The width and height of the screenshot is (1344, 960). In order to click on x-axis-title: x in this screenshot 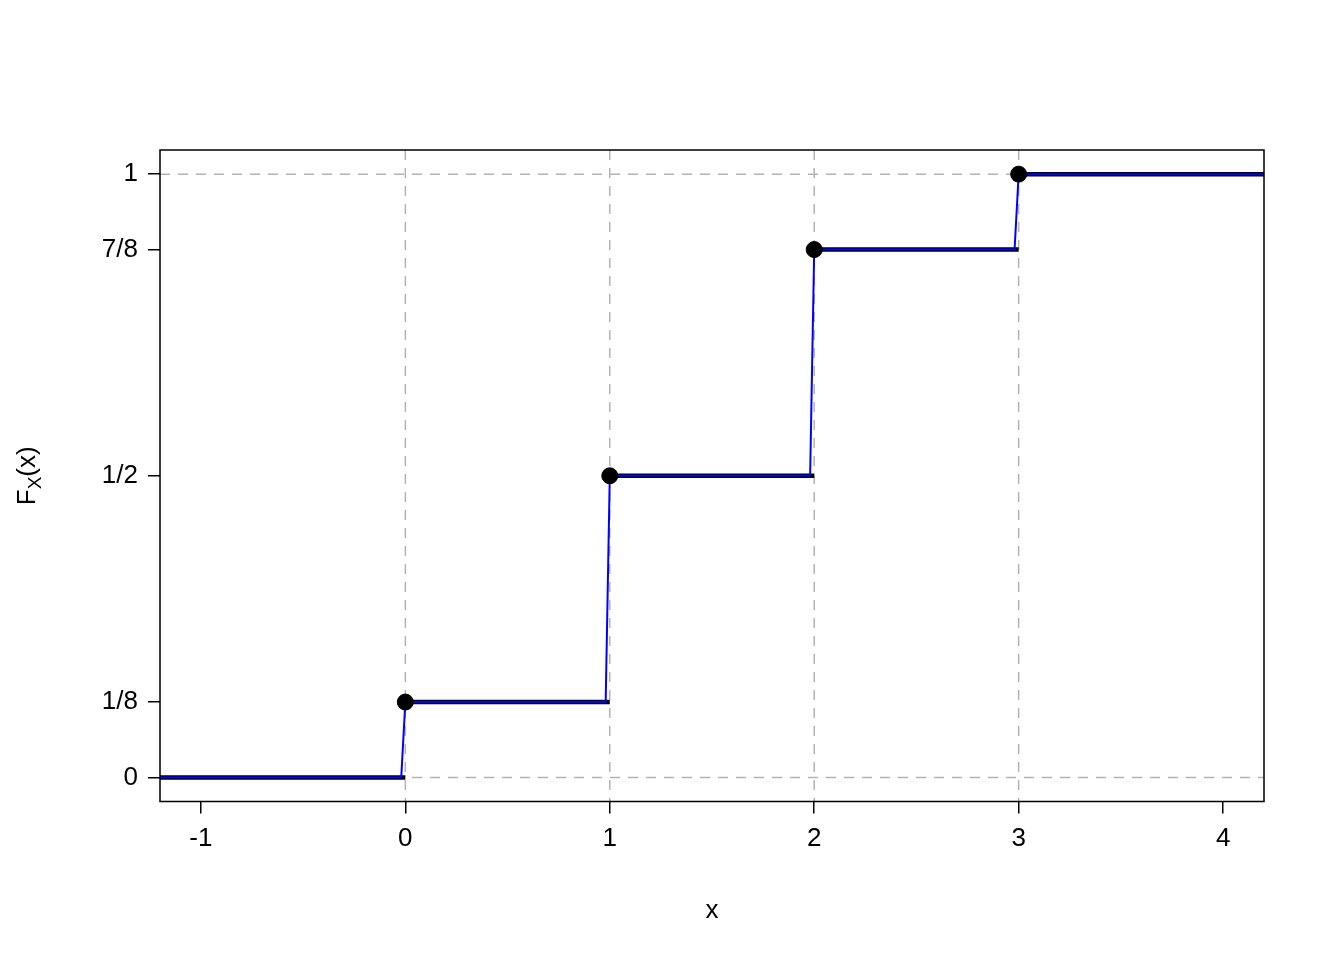, I will do `click(712, 908)`.